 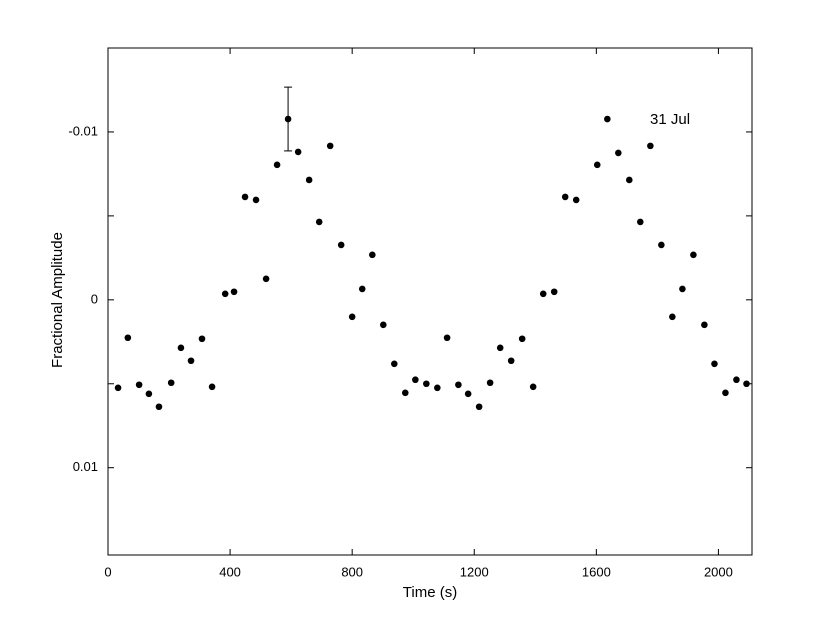 What do you see at coordinates (596, 571) in the screenshot?
I see `x-tick-label: 1600` at bounding box center [596, 571].